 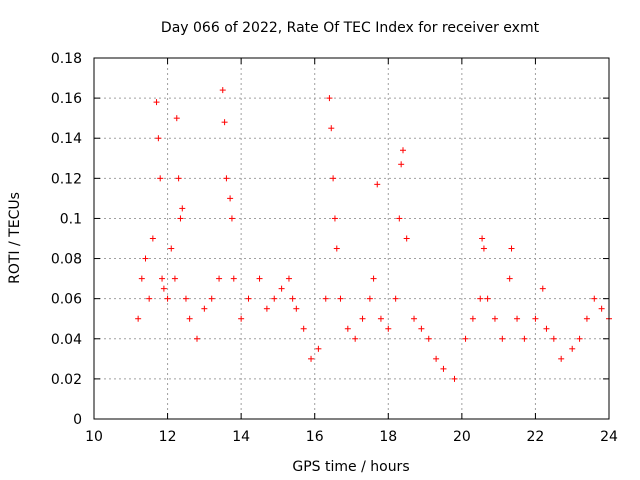 What do you see at coordinates (66, 260) in the screenshot?
I see `y-tick-label: 0.08` at bounding box center [66, 260].